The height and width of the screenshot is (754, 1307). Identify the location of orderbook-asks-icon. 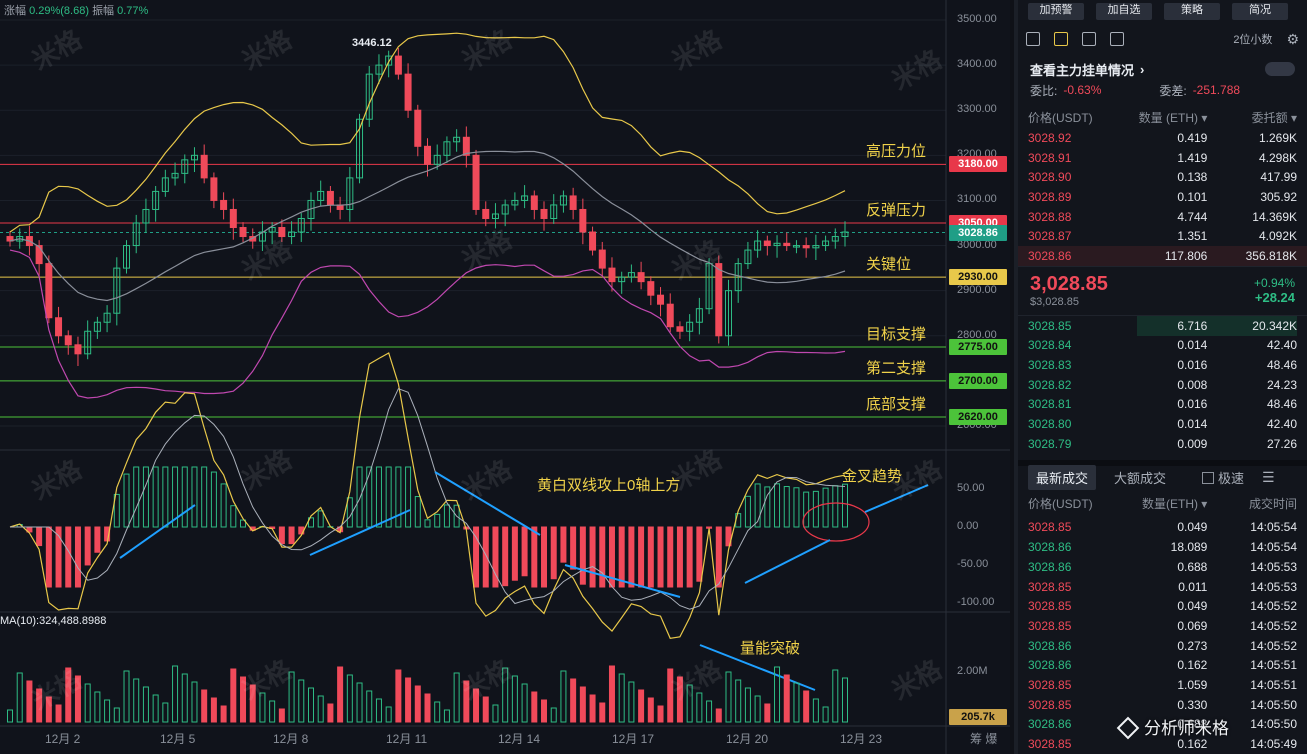
(1117, 39).